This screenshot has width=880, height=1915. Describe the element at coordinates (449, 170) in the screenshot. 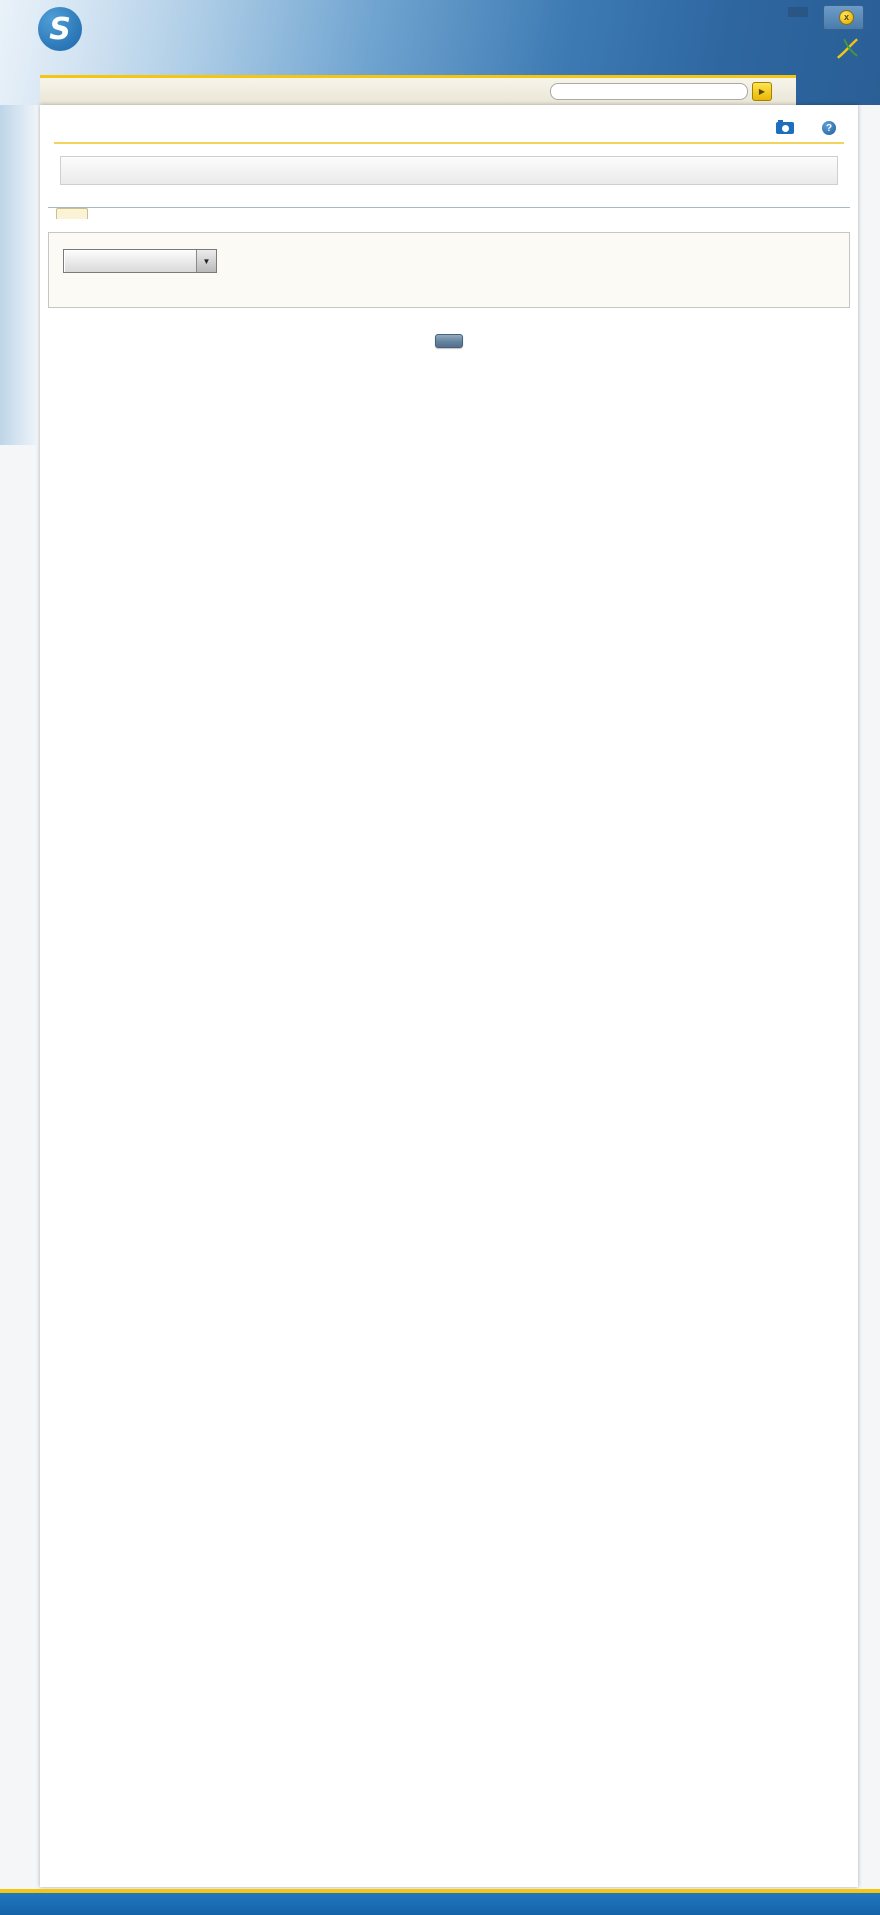

I see `document-header-box` at that location.